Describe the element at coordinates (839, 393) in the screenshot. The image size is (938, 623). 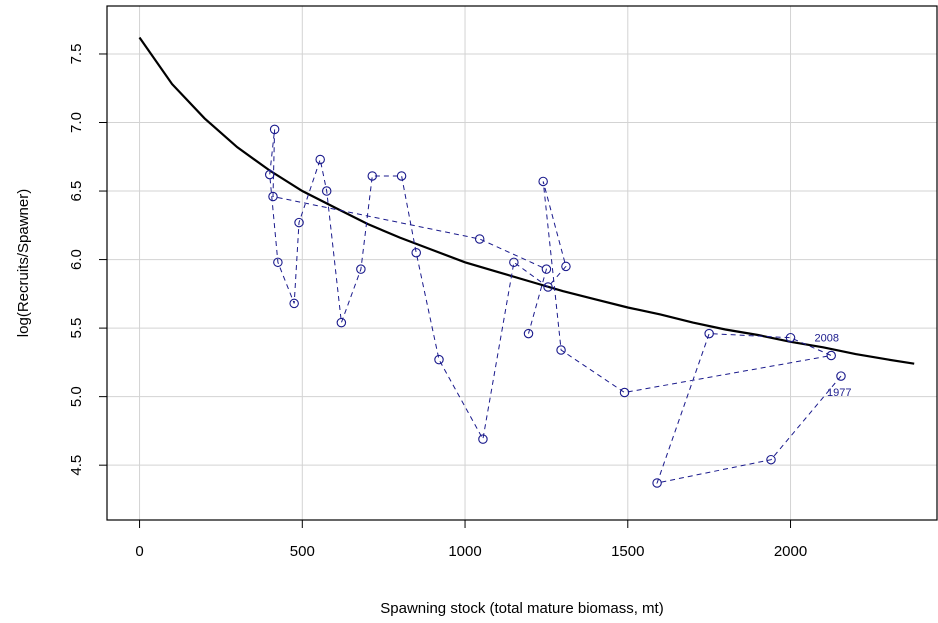
I see `annotation-label: 1977` at that location.